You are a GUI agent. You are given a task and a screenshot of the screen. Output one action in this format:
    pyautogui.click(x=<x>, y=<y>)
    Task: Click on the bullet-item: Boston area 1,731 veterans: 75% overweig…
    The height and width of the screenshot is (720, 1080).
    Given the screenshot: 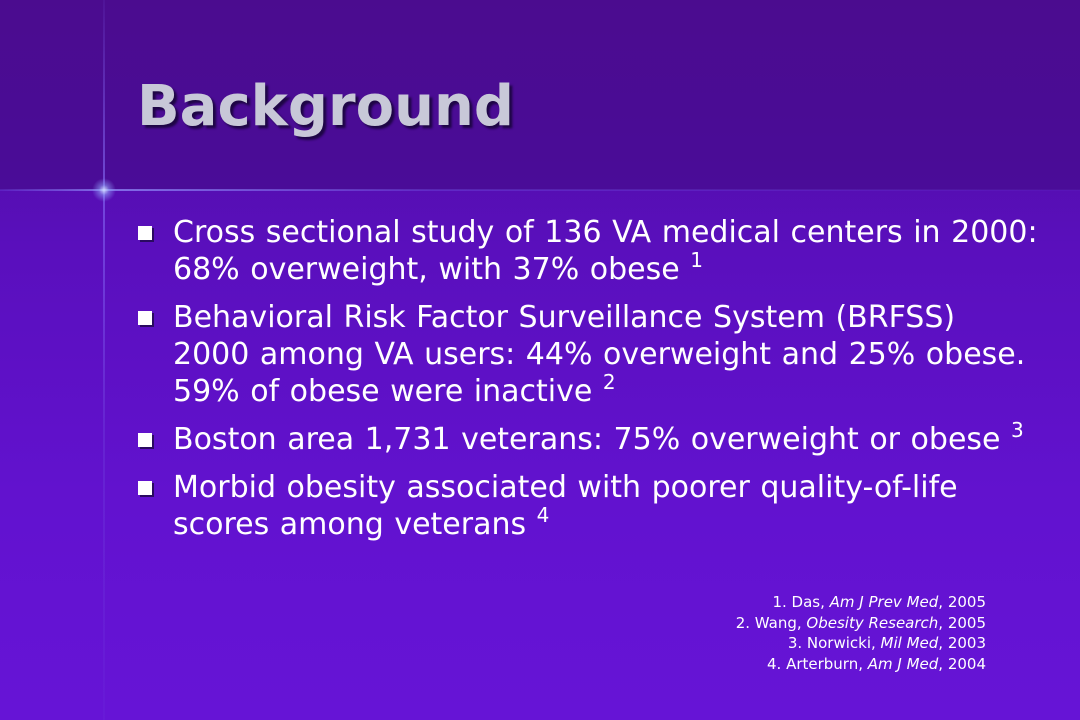 What is the action you would take?
    pyautogui.click(x=588, y=438)
    